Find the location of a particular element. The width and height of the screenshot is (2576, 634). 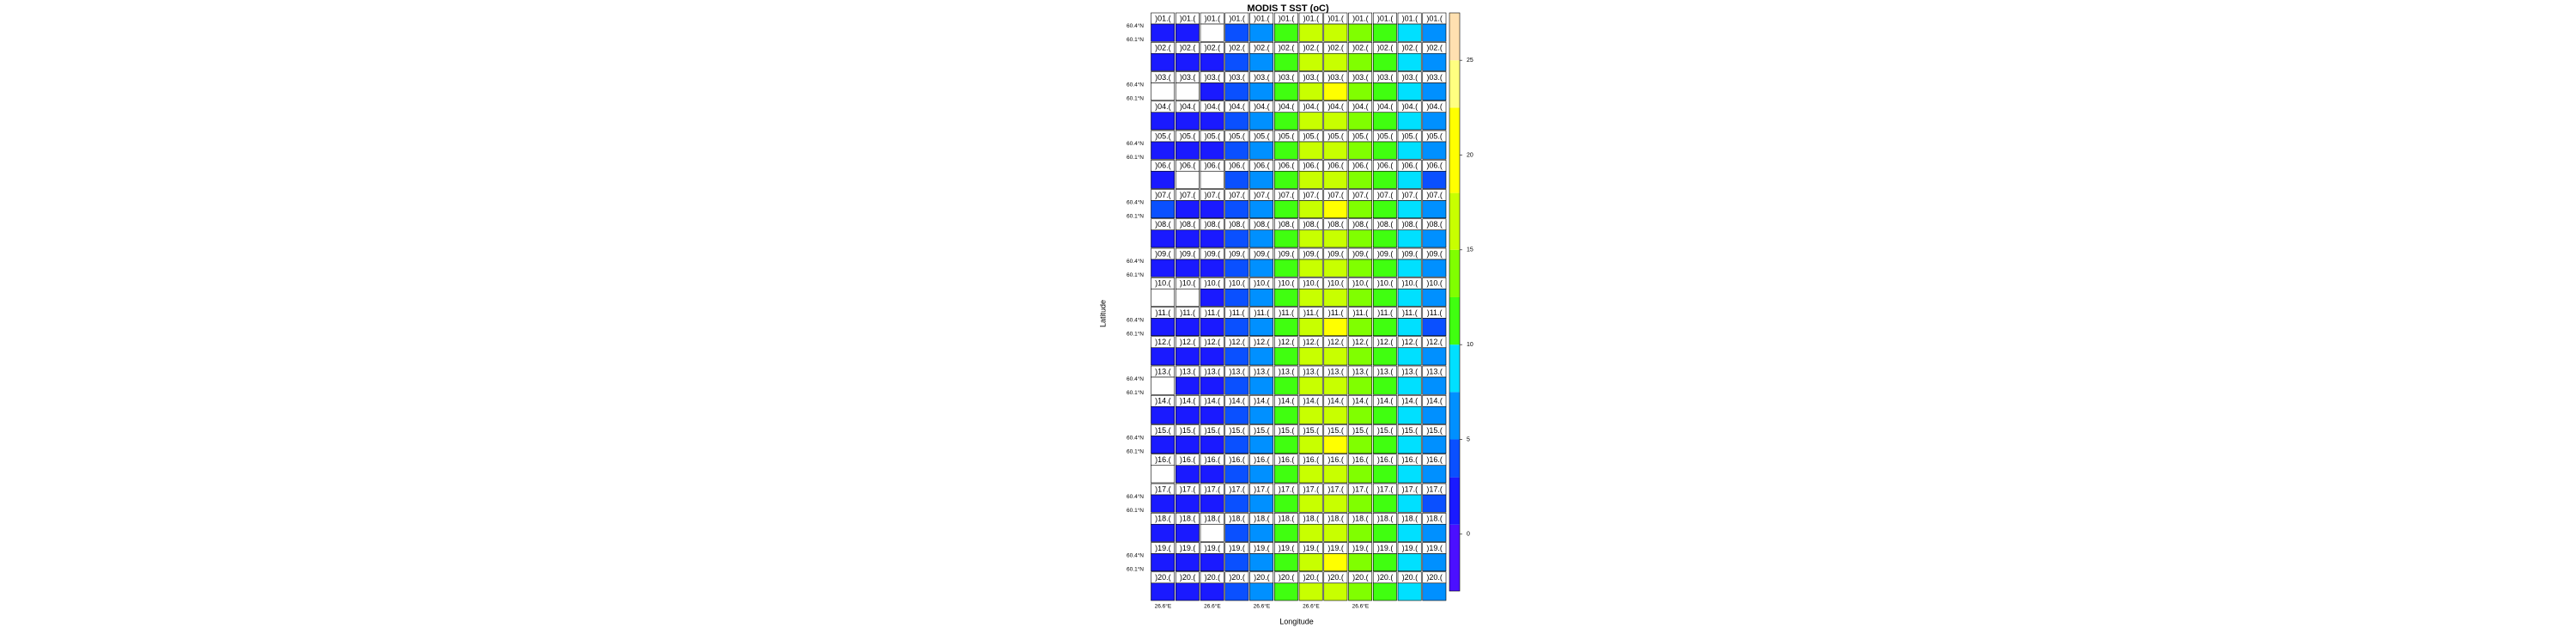

lat-label: 60.4°N is located at coordinates (1135, 203).